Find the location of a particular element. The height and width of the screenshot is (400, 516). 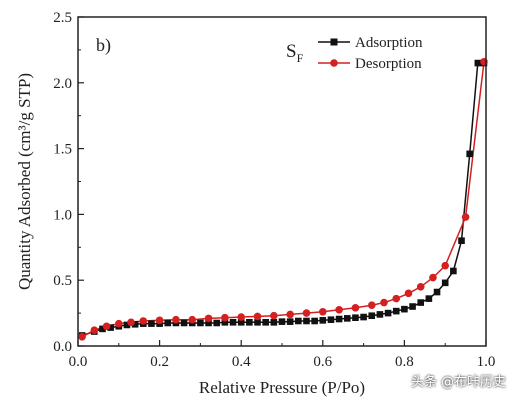

legend-marker-adsorption is located at coordinates (334, 42).